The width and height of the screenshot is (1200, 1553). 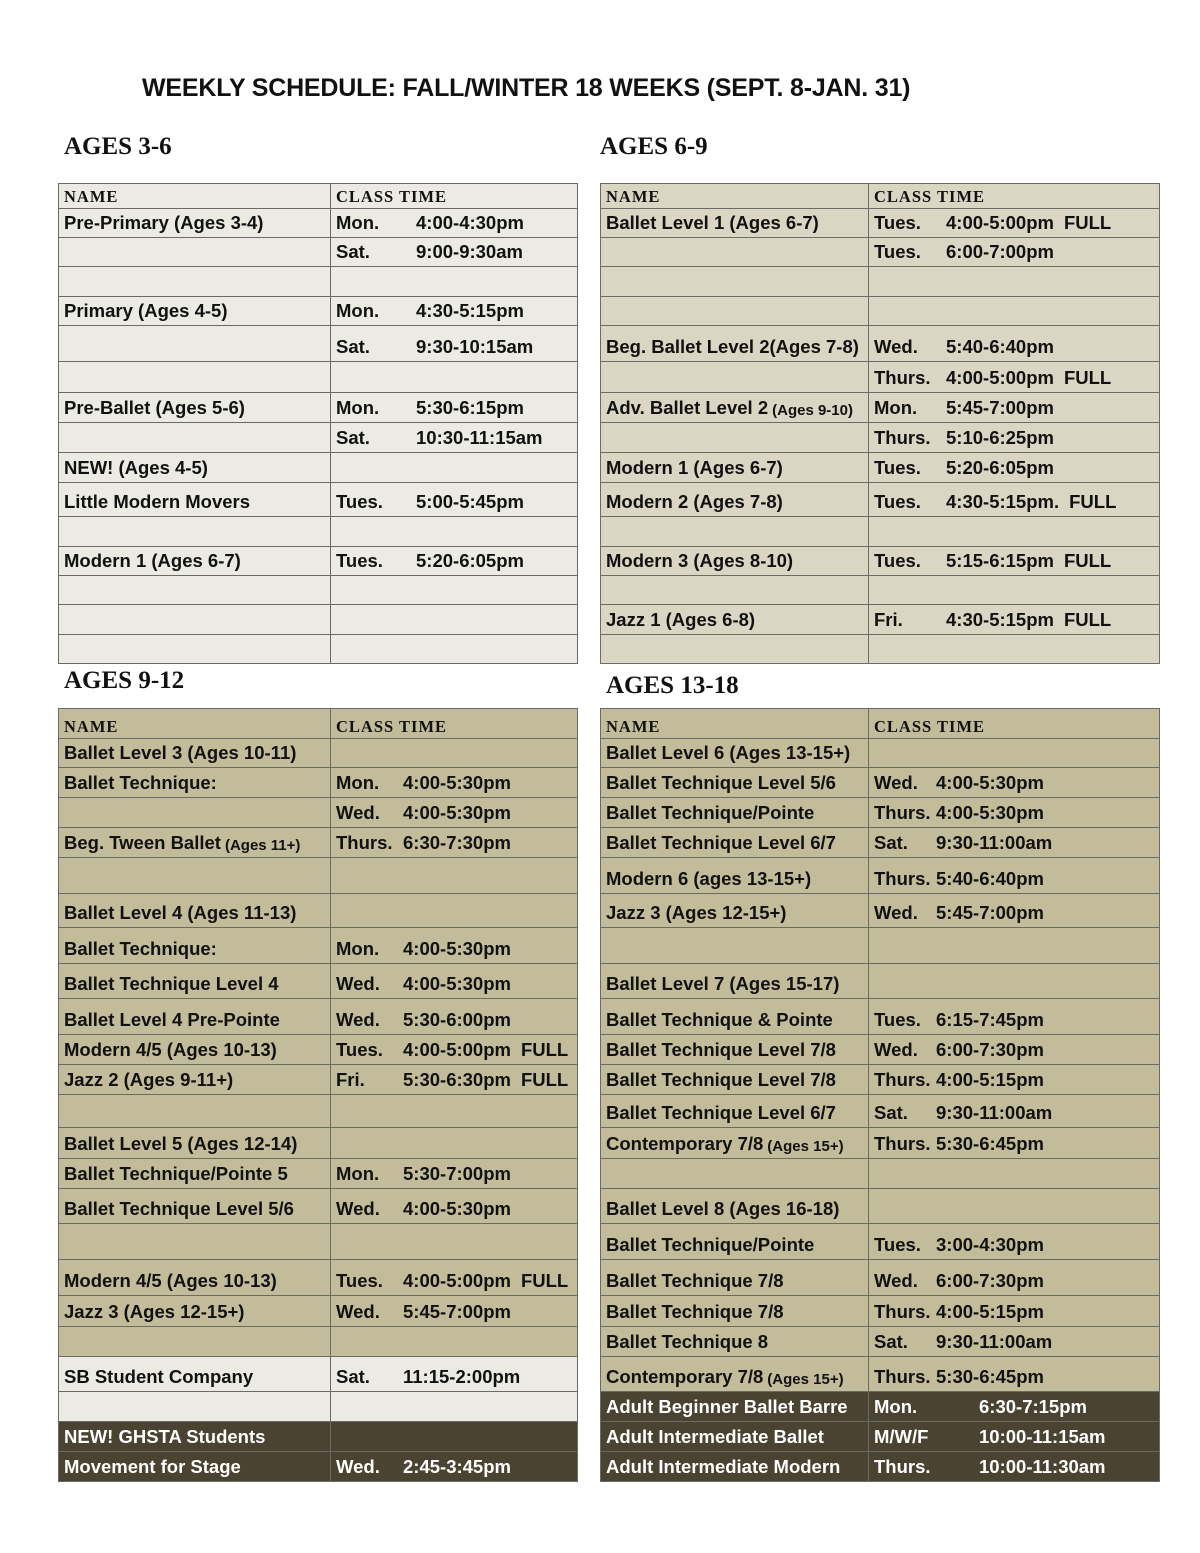 I want to click on class-time: 5:30-6:45pm, so click(x=990, y=1143).